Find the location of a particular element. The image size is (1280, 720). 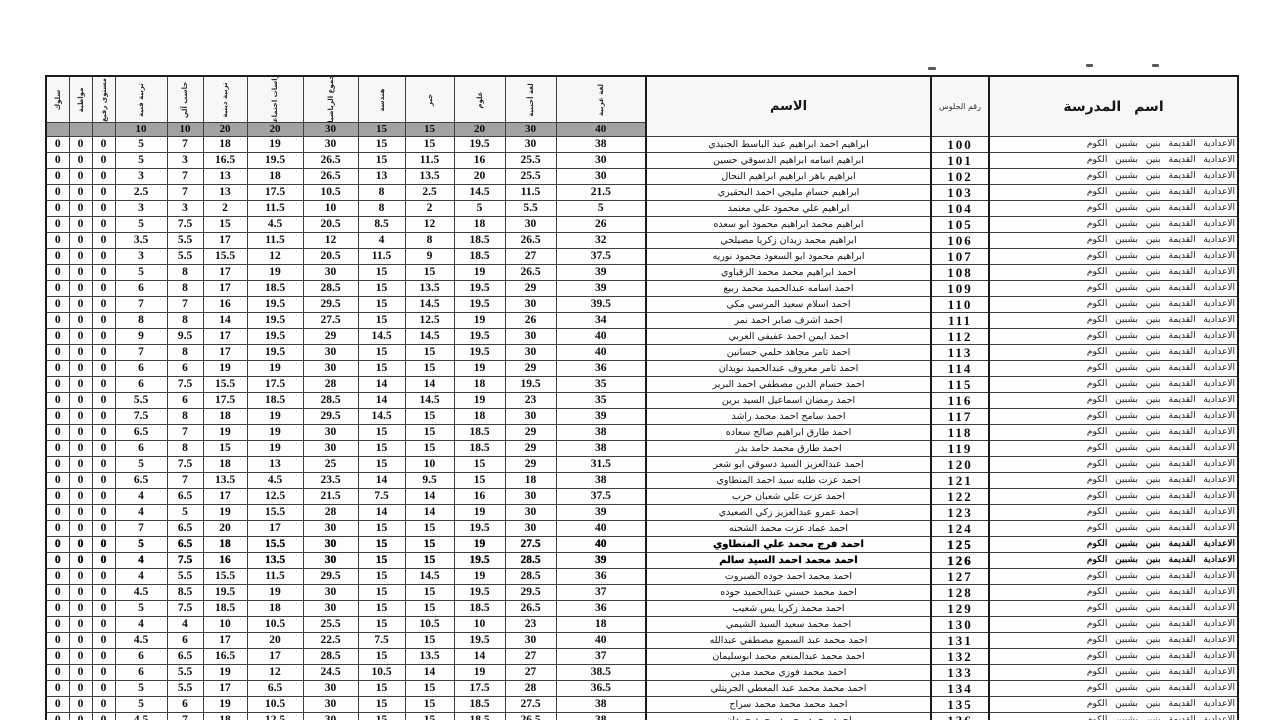

seat-number-column-header: رقم الجلوس is located at coordinates (960, 106).